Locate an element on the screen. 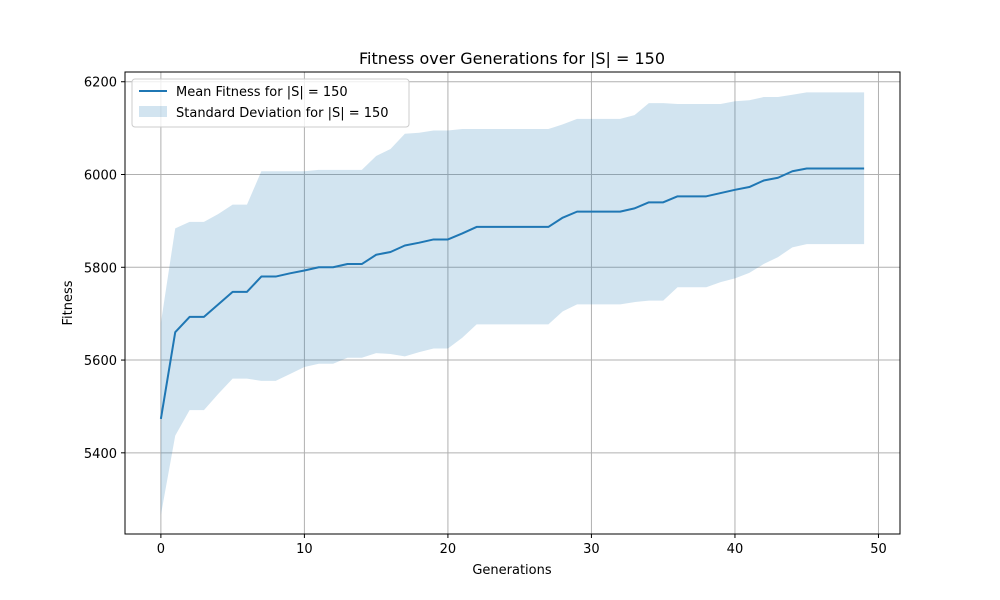  y-tick-label: 6200 is located at coordinates (100, 83).